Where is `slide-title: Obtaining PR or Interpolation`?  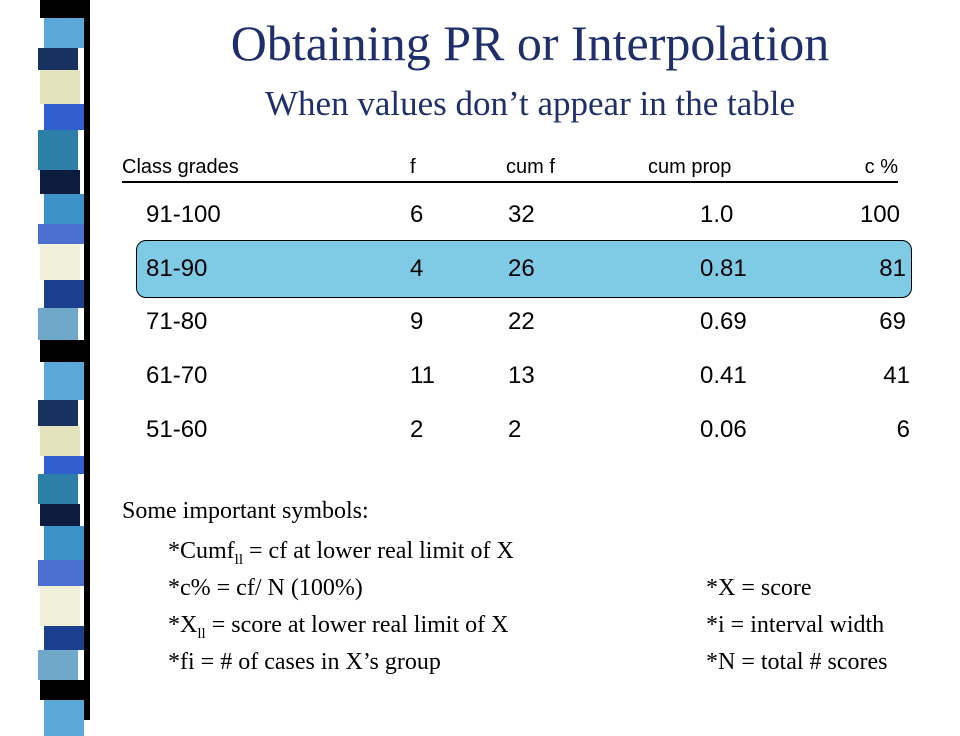 slide-title: Obtaining PR or Interpolation is located at coordinates (530, 43).